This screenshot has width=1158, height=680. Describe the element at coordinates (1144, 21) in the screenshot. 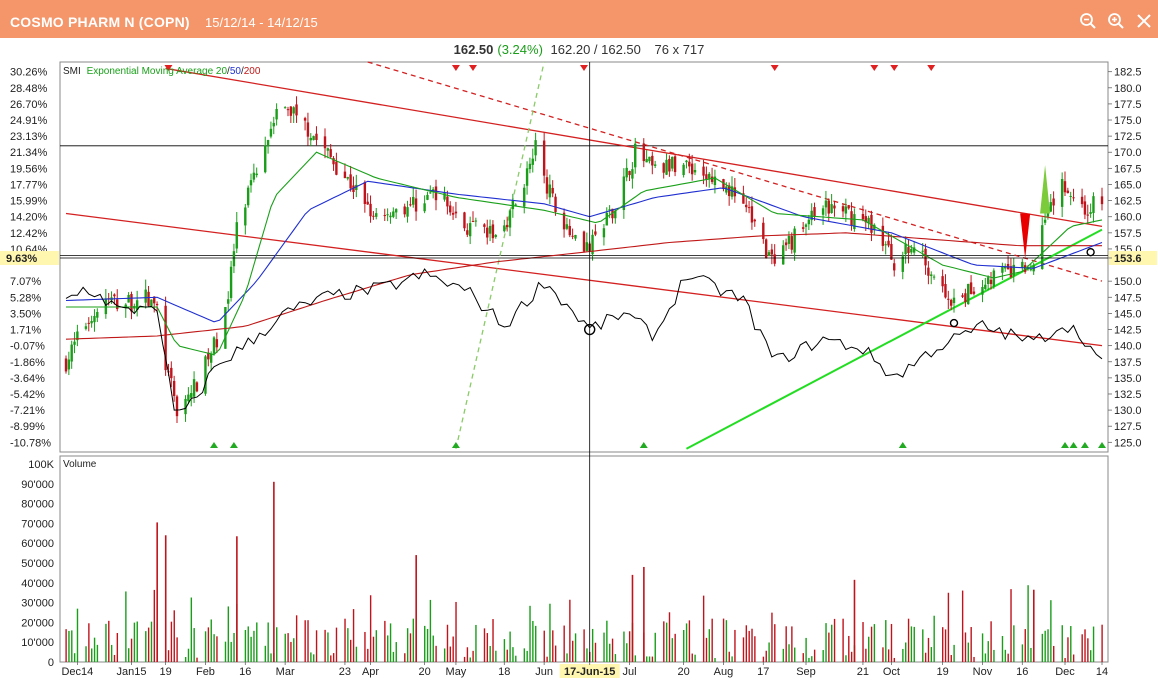

I see `close-icon` at that location.